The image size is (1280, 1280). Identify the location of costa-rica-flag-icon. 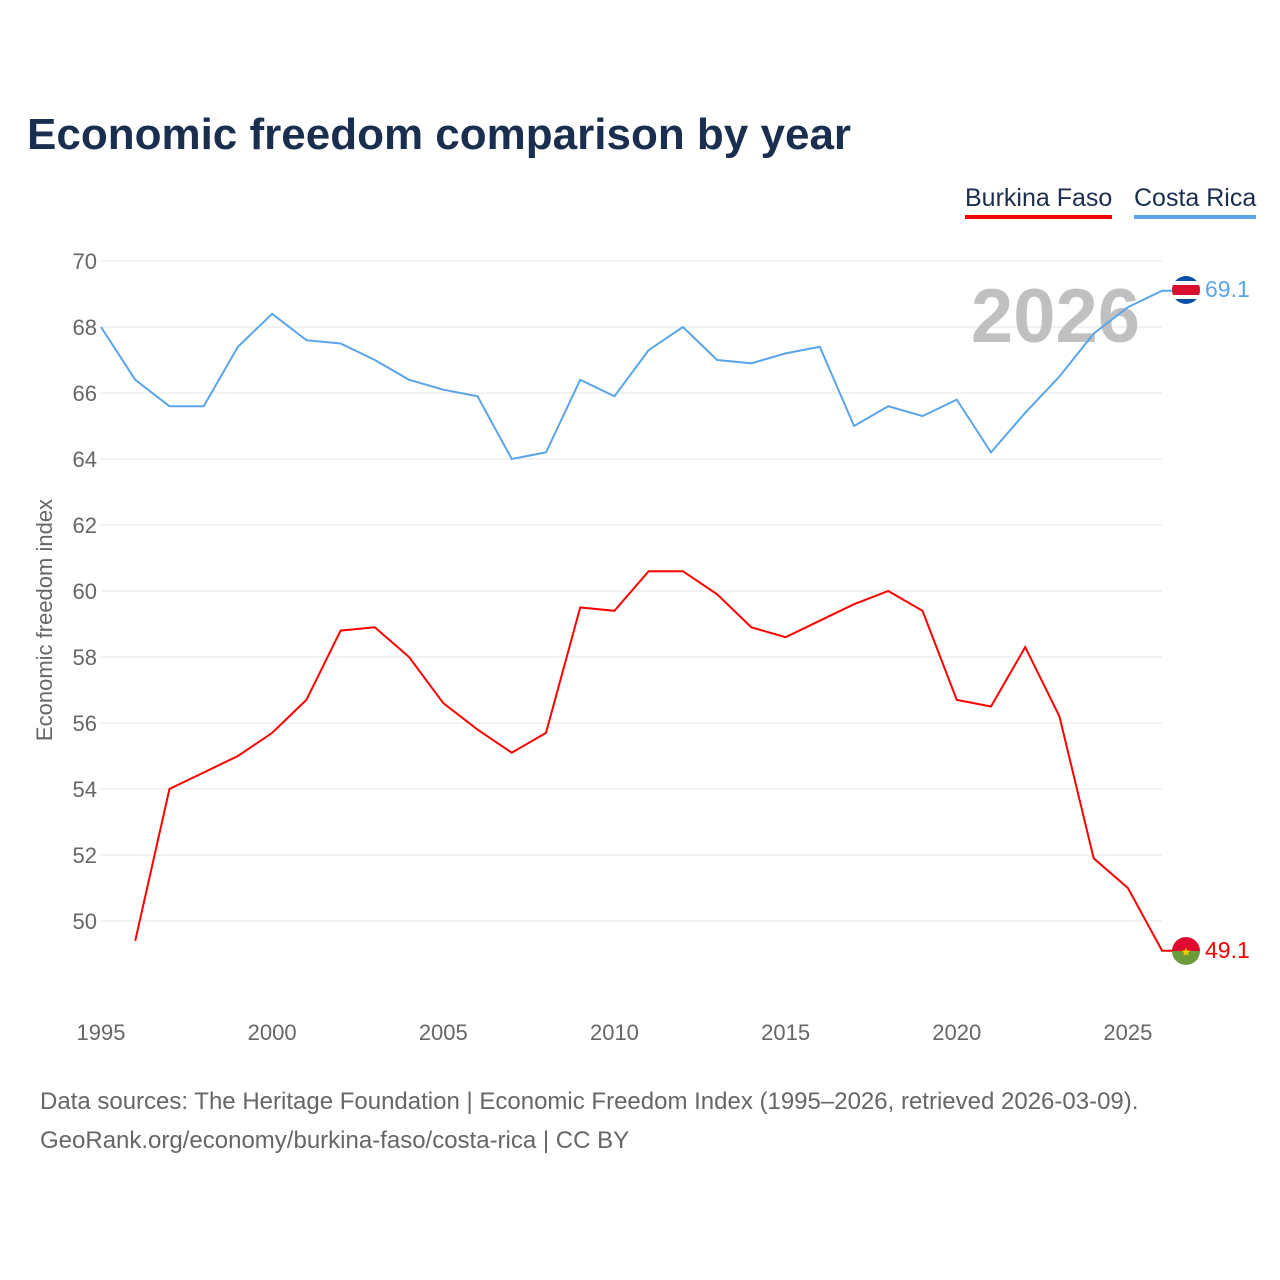
(1186, 290).